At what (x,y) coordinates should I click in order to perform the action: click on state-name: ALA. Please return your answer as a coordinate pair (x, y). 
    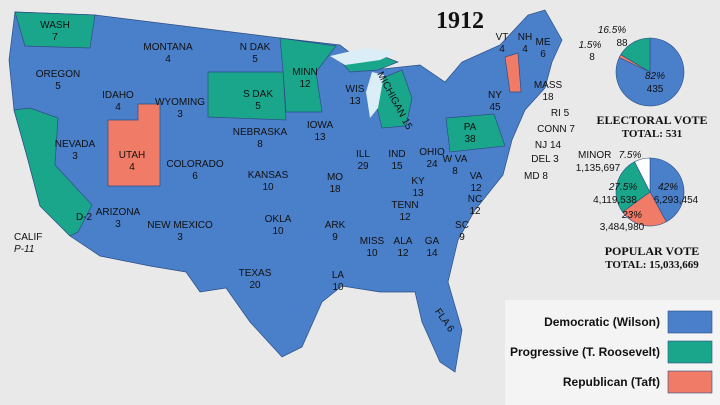
    Looking at the image, I should click on (403, 241).